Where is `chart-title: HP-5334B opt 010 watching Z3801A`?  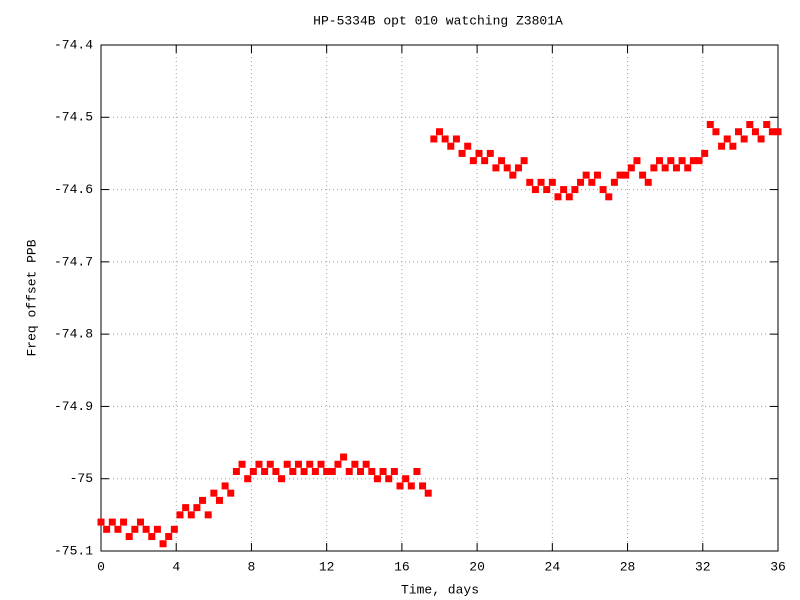 chart-title: HP-5334B opt 010 watching Z3801A is located at coordinates (438, 20).